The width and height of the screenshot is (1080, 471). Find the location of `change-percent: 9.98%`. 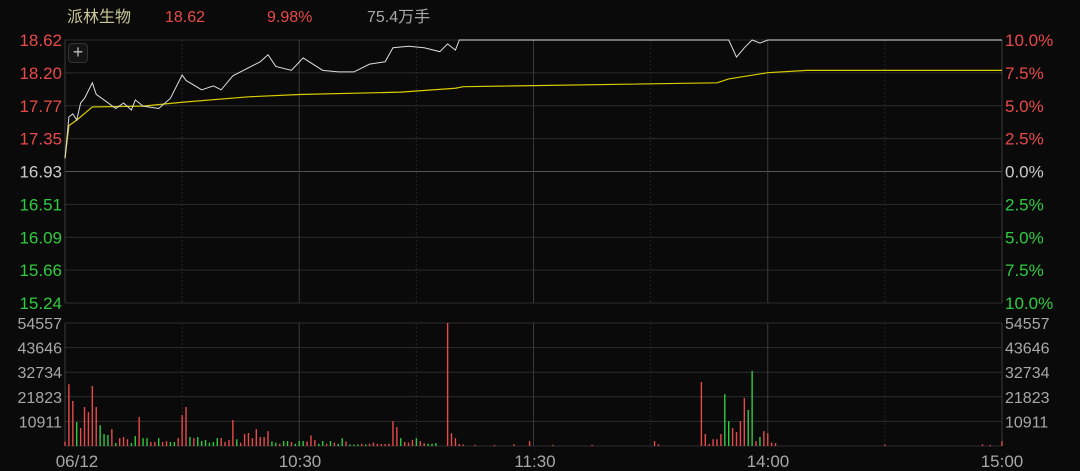

change-percent: 9.98% is located at coordinates (290, 17).